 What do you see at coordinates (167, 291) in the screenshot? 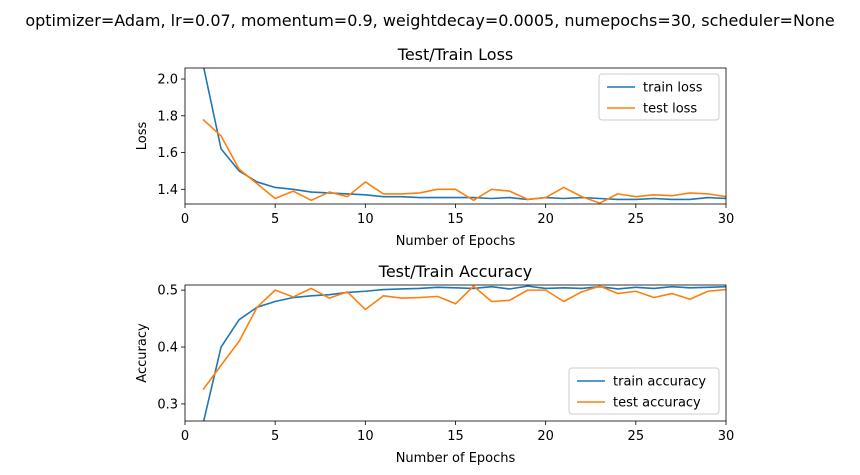
I see `accuracy-y-tick-label: 0.5` at bounding box center [167, 291].